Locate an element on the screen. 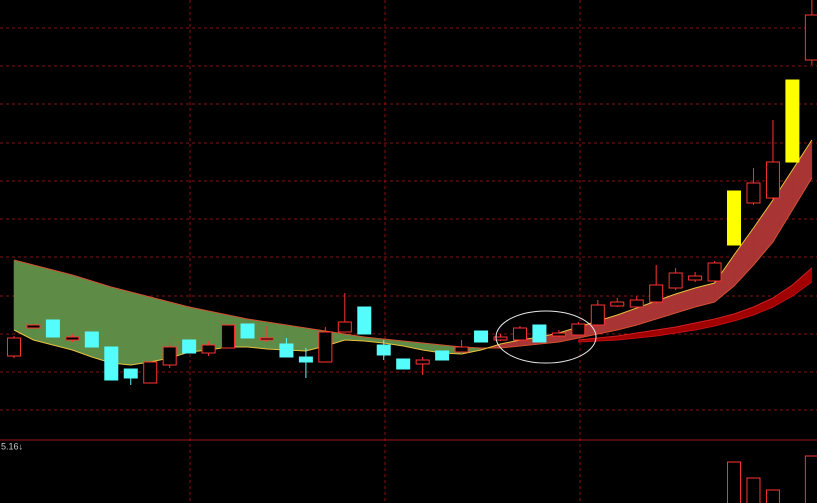 This screenshot has width=817, height=503. volume-label: 5.16↓ is located at coordinates (12, 446).